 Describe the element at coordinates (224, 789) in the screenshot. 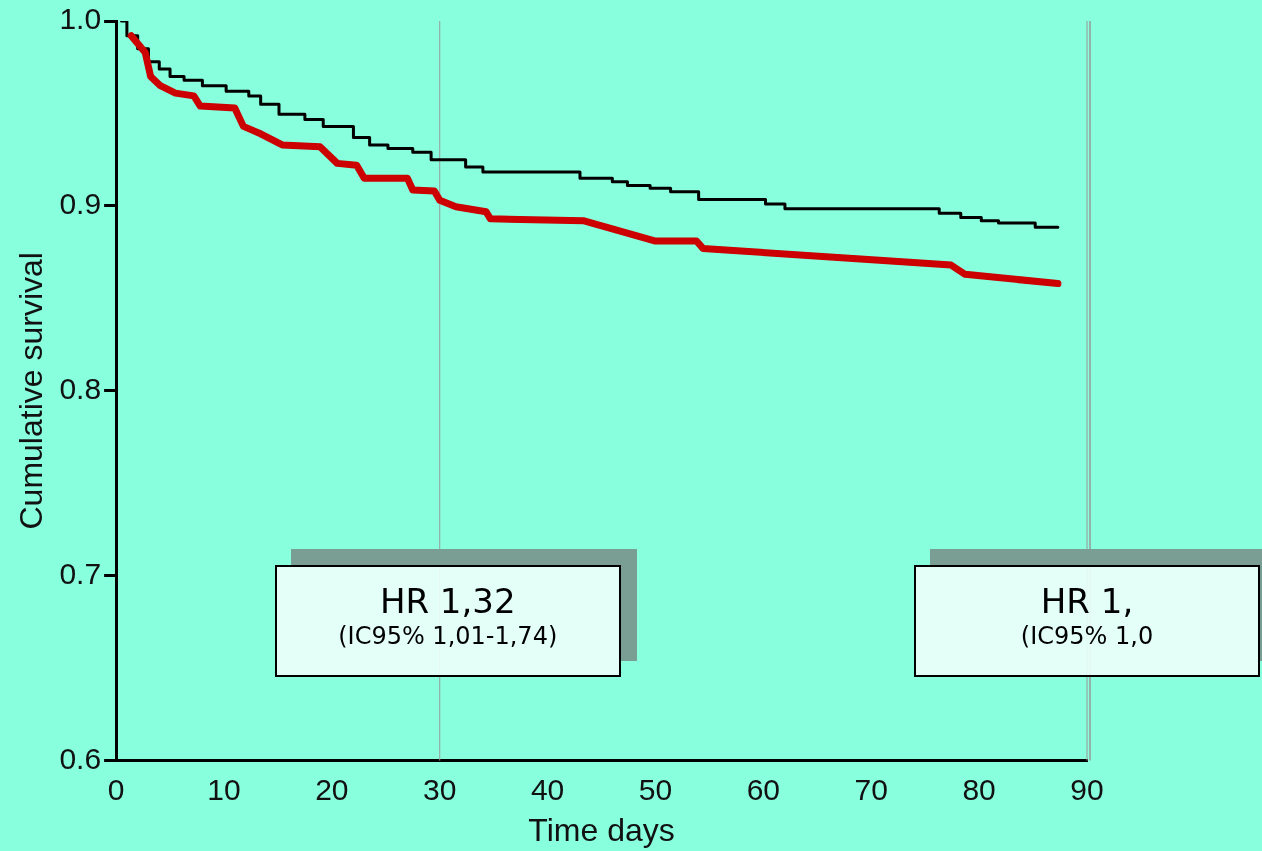

I see `x-tick-label: 10` at that location.